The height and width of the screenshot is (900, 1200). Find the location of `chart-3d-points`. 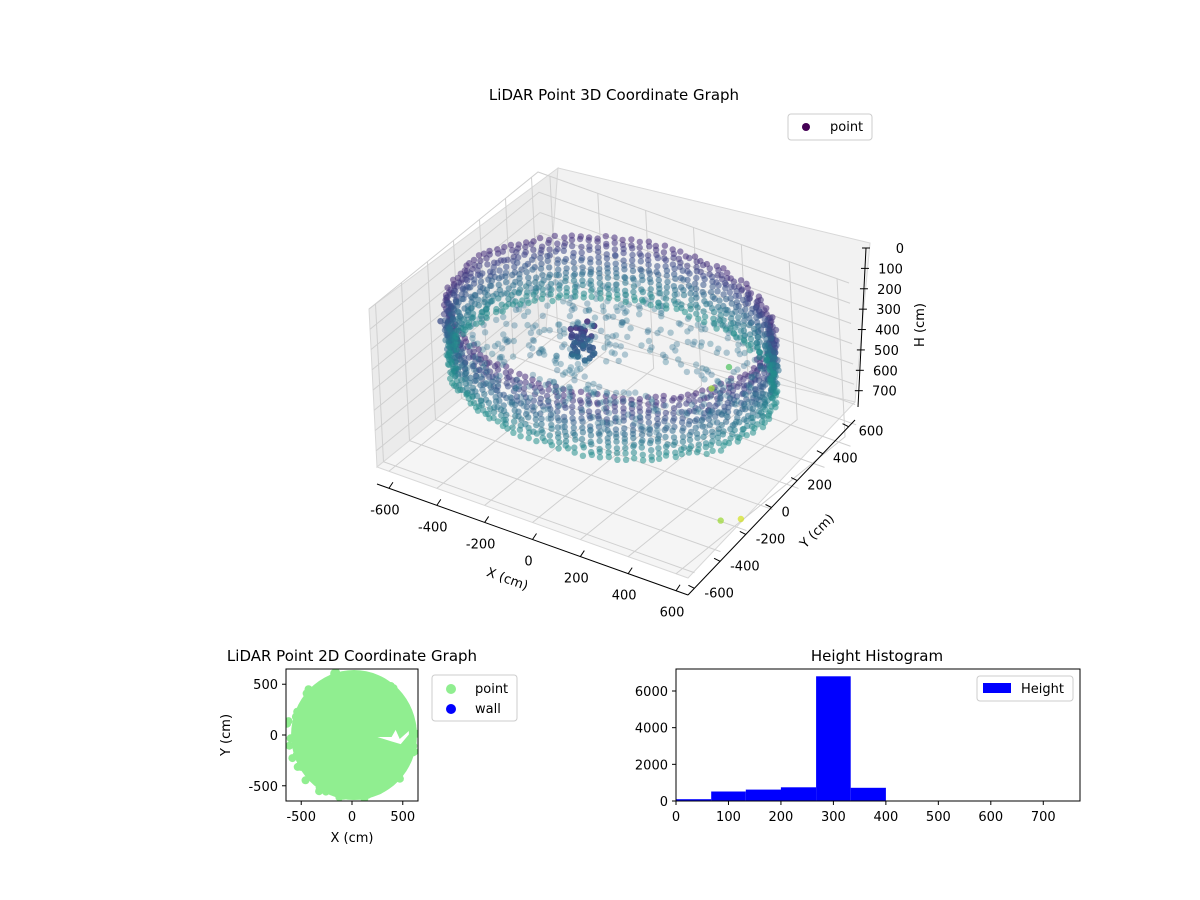

chart-3d-points is located at coordinates (609, 378).